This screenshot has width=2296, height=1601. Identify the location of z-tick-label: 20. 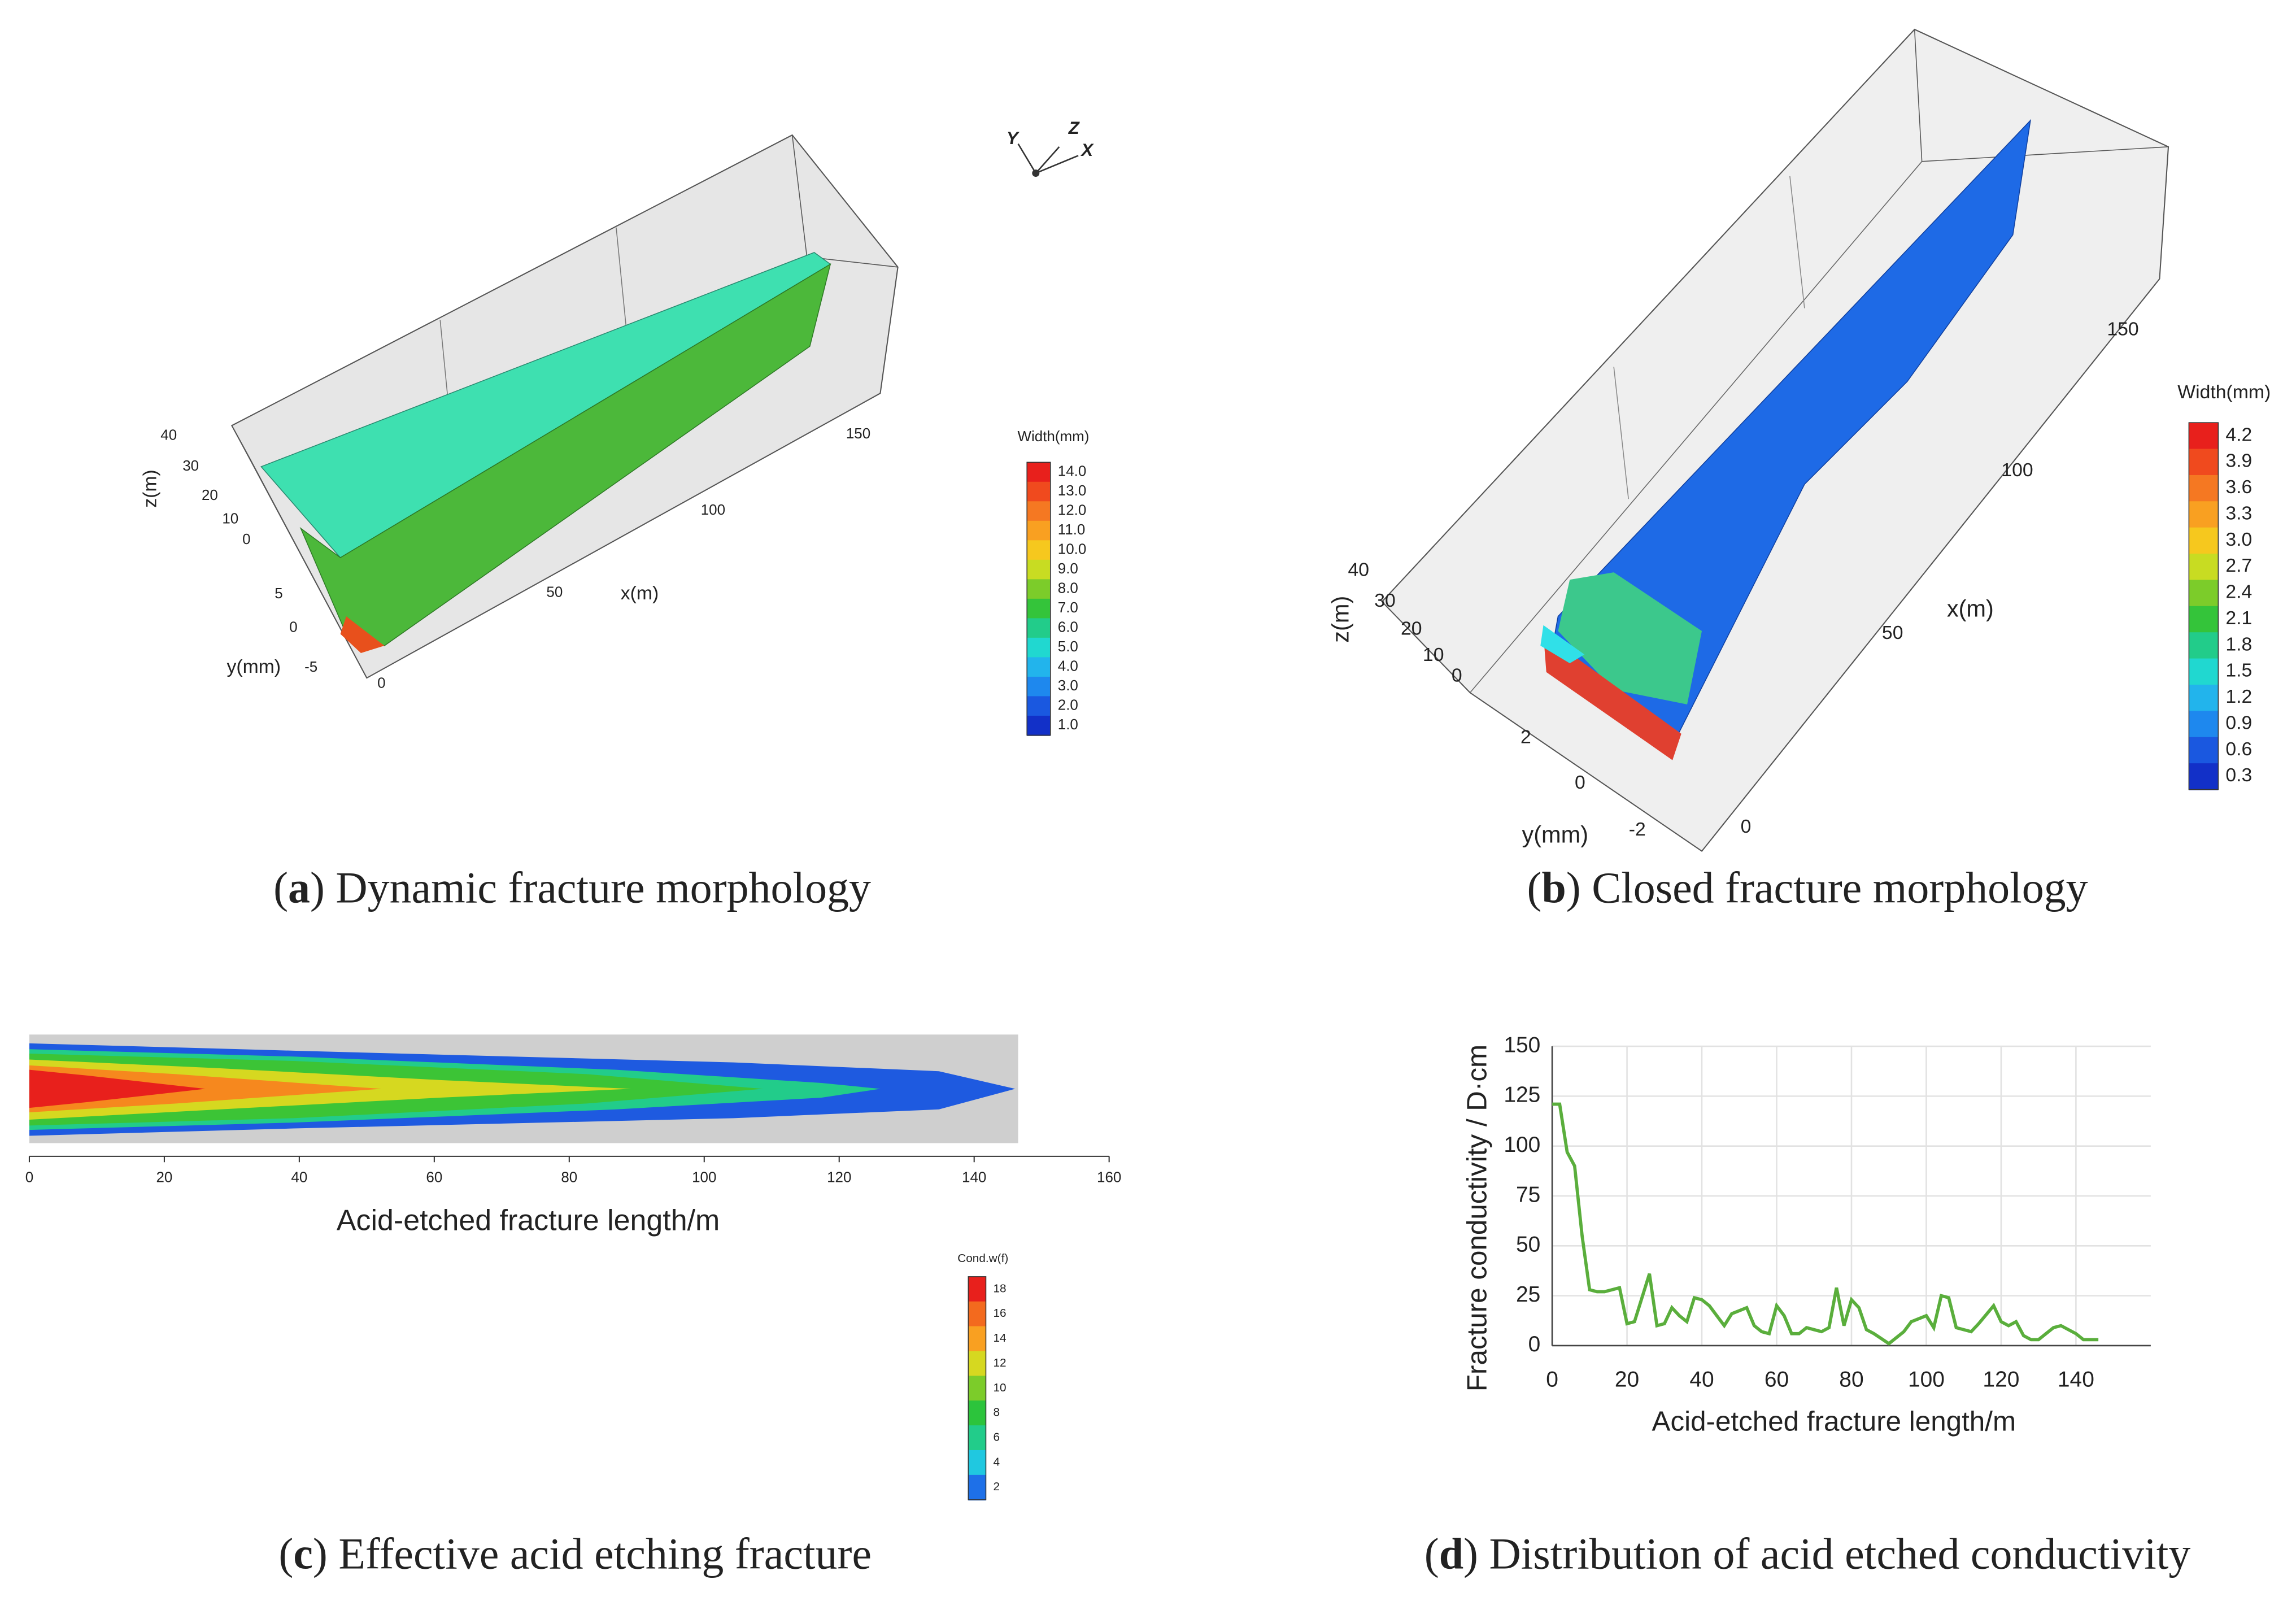
(210, 494).